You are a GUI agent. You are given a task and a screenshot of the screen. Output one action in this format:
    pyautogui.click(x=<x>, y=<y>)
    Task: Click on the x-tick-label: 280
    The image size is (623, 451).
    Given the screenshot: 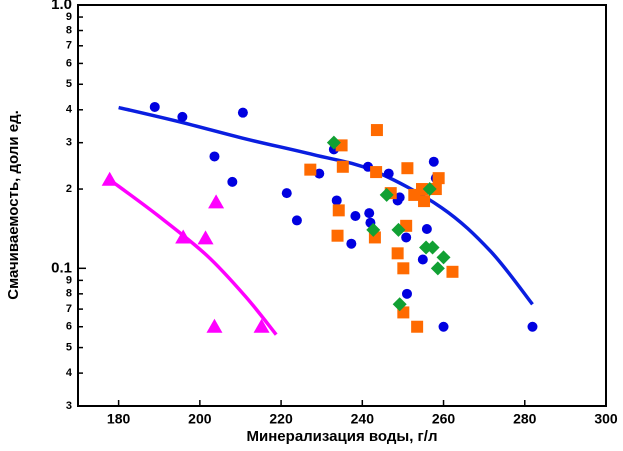 What is the action you would take?
    pyautogui.click(x=525, y=419)
    